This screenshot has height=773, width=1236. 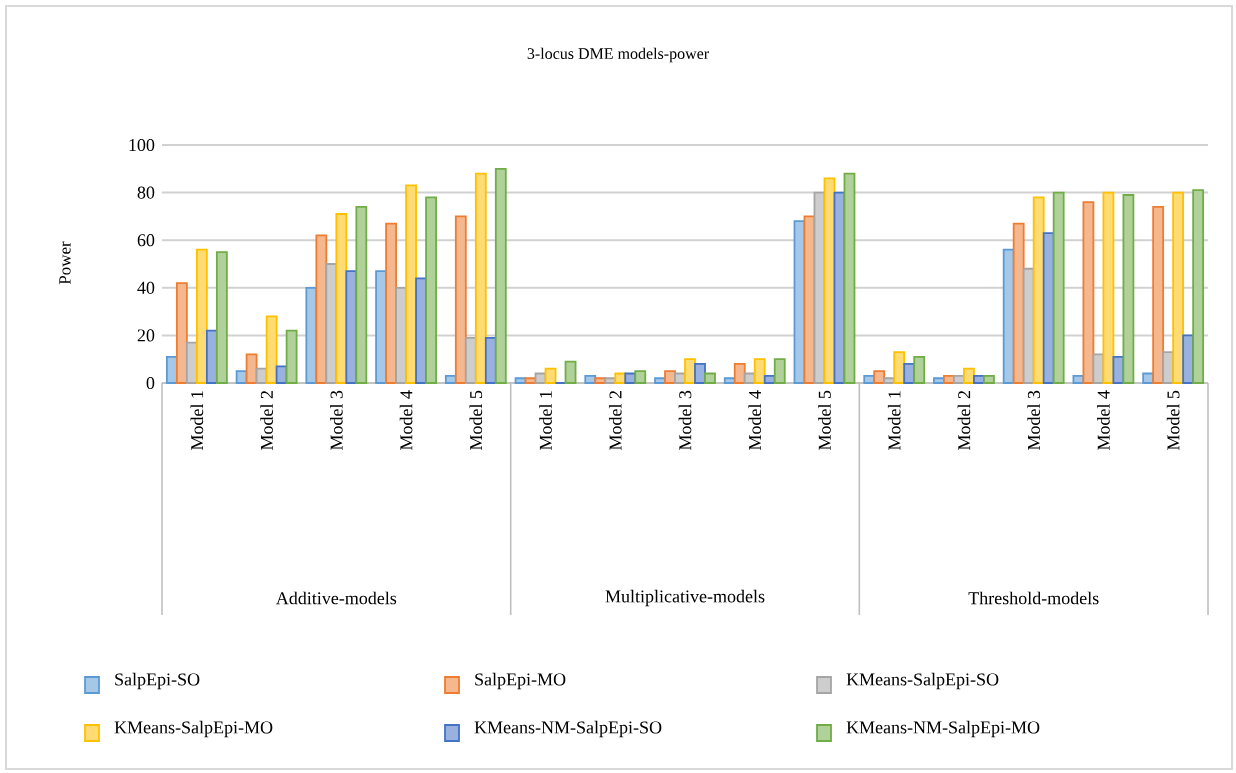 What do you see at coordinates (142, 145) in the screenshot?
I see `y-tick-label: 100` at bounding box center [142, 145].